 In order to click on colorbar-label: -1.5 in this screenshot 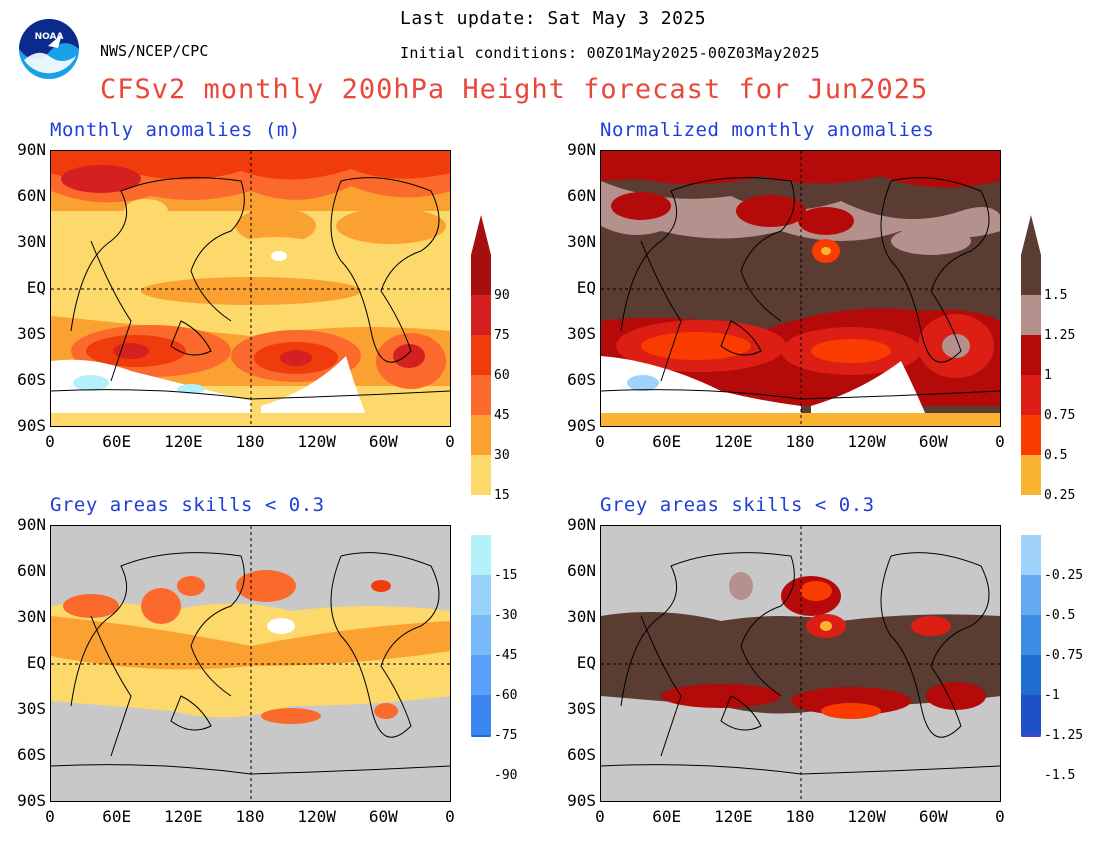, I will do `click(1060, 775)`.